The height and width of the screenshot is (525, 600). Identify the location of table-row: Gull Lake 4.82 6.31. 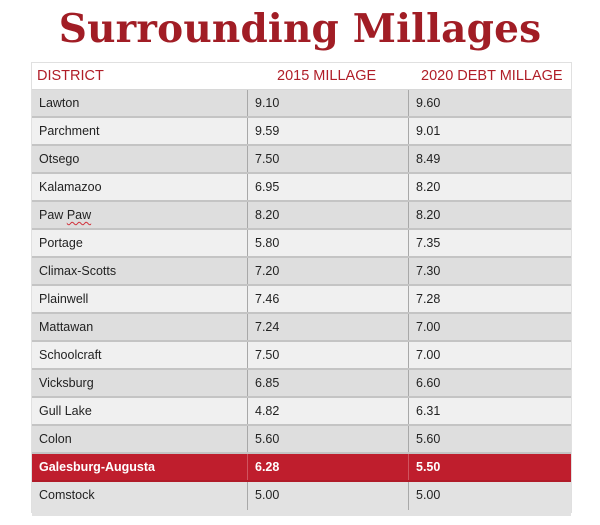
(301, 412).